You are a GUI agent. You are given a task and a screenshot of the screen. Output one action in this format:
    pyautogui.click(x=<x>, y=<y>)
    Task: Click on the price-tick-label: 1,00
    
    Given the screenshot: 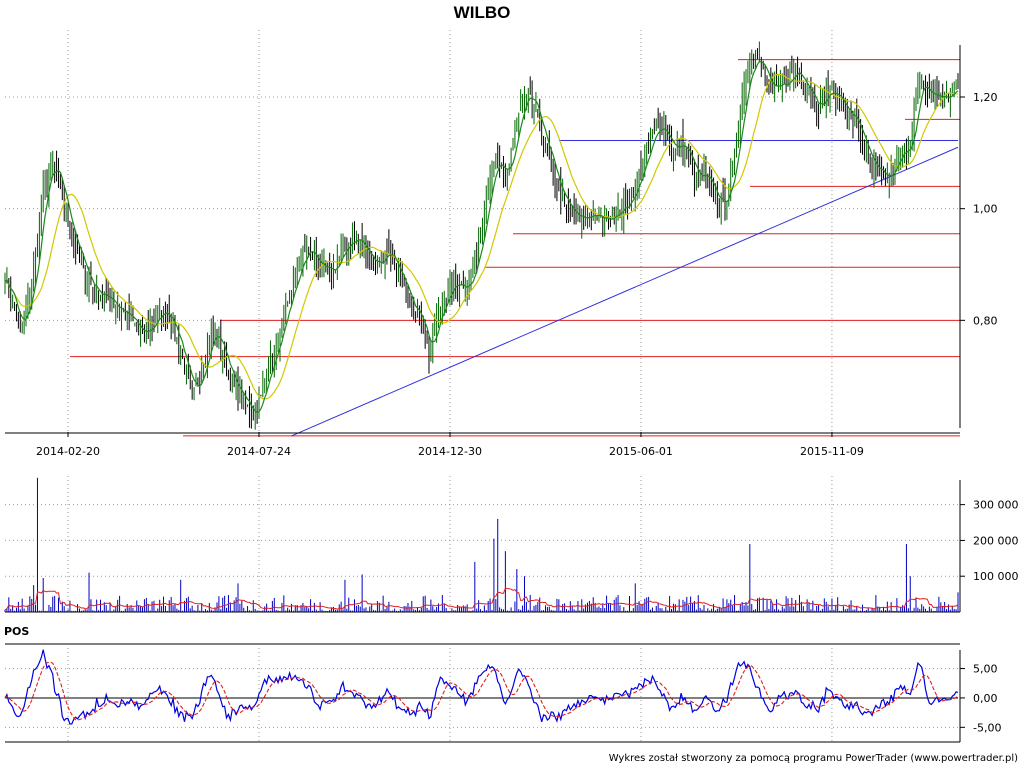 What is the action you would take?
    pyautogui.click(x=985, y=209)
    